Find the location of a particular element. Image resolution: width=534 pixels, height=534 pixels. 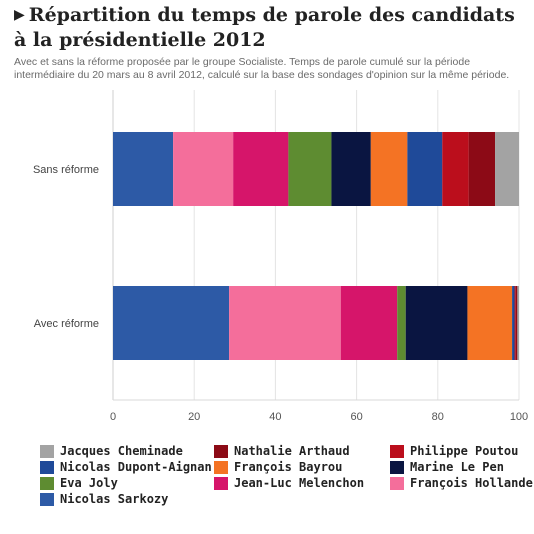

x-tick-label: 0 is located at coordinates (113, 417).